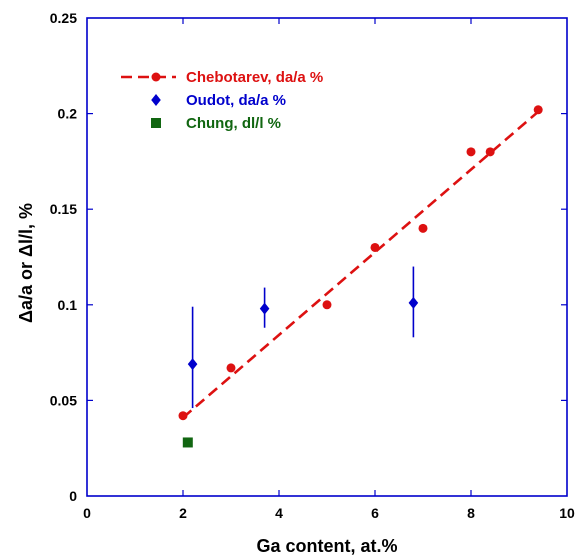 The height and width of the screenshot is (560, 578). Describe the element at coordinates (73, 496) in the screenshot. I see `y-tick-label: 0` at that location.